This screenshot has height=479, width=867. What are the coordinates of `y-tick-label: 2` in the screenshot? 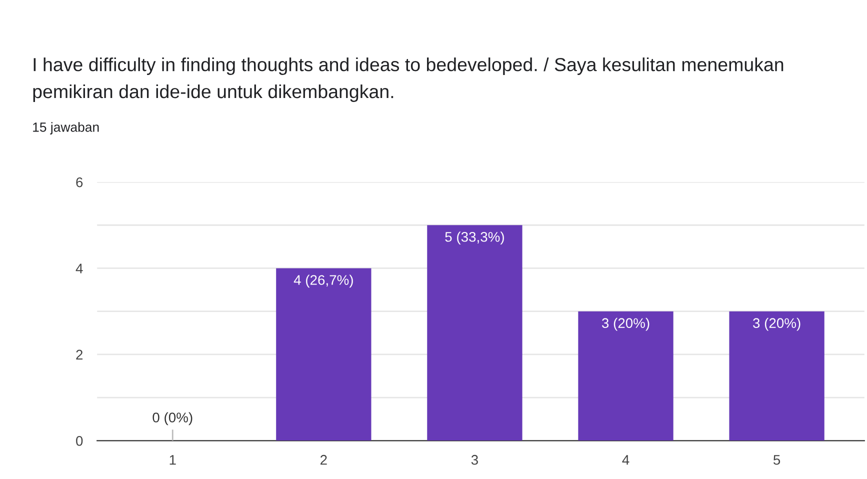 It's located at (79, 355).